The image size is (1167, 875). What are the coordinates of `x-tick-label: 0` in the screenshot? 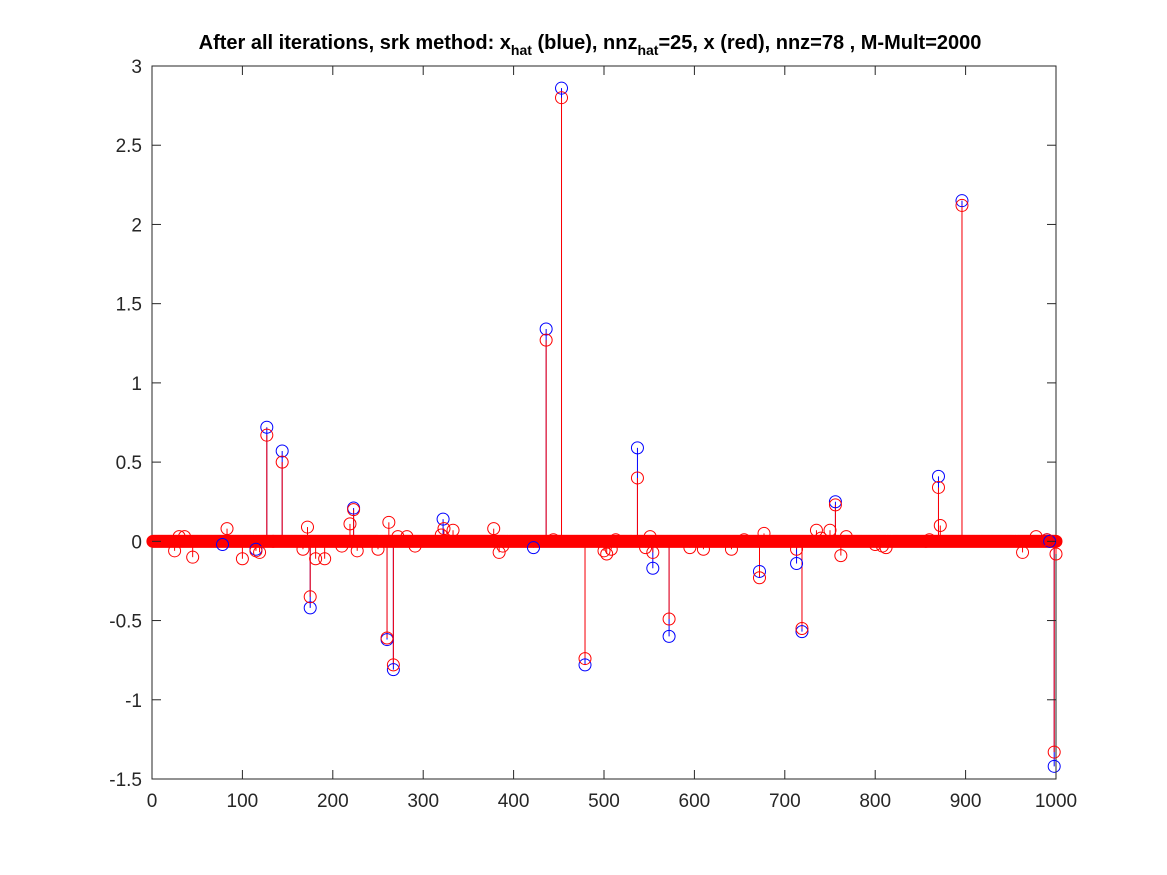 It's located at (152, 801).